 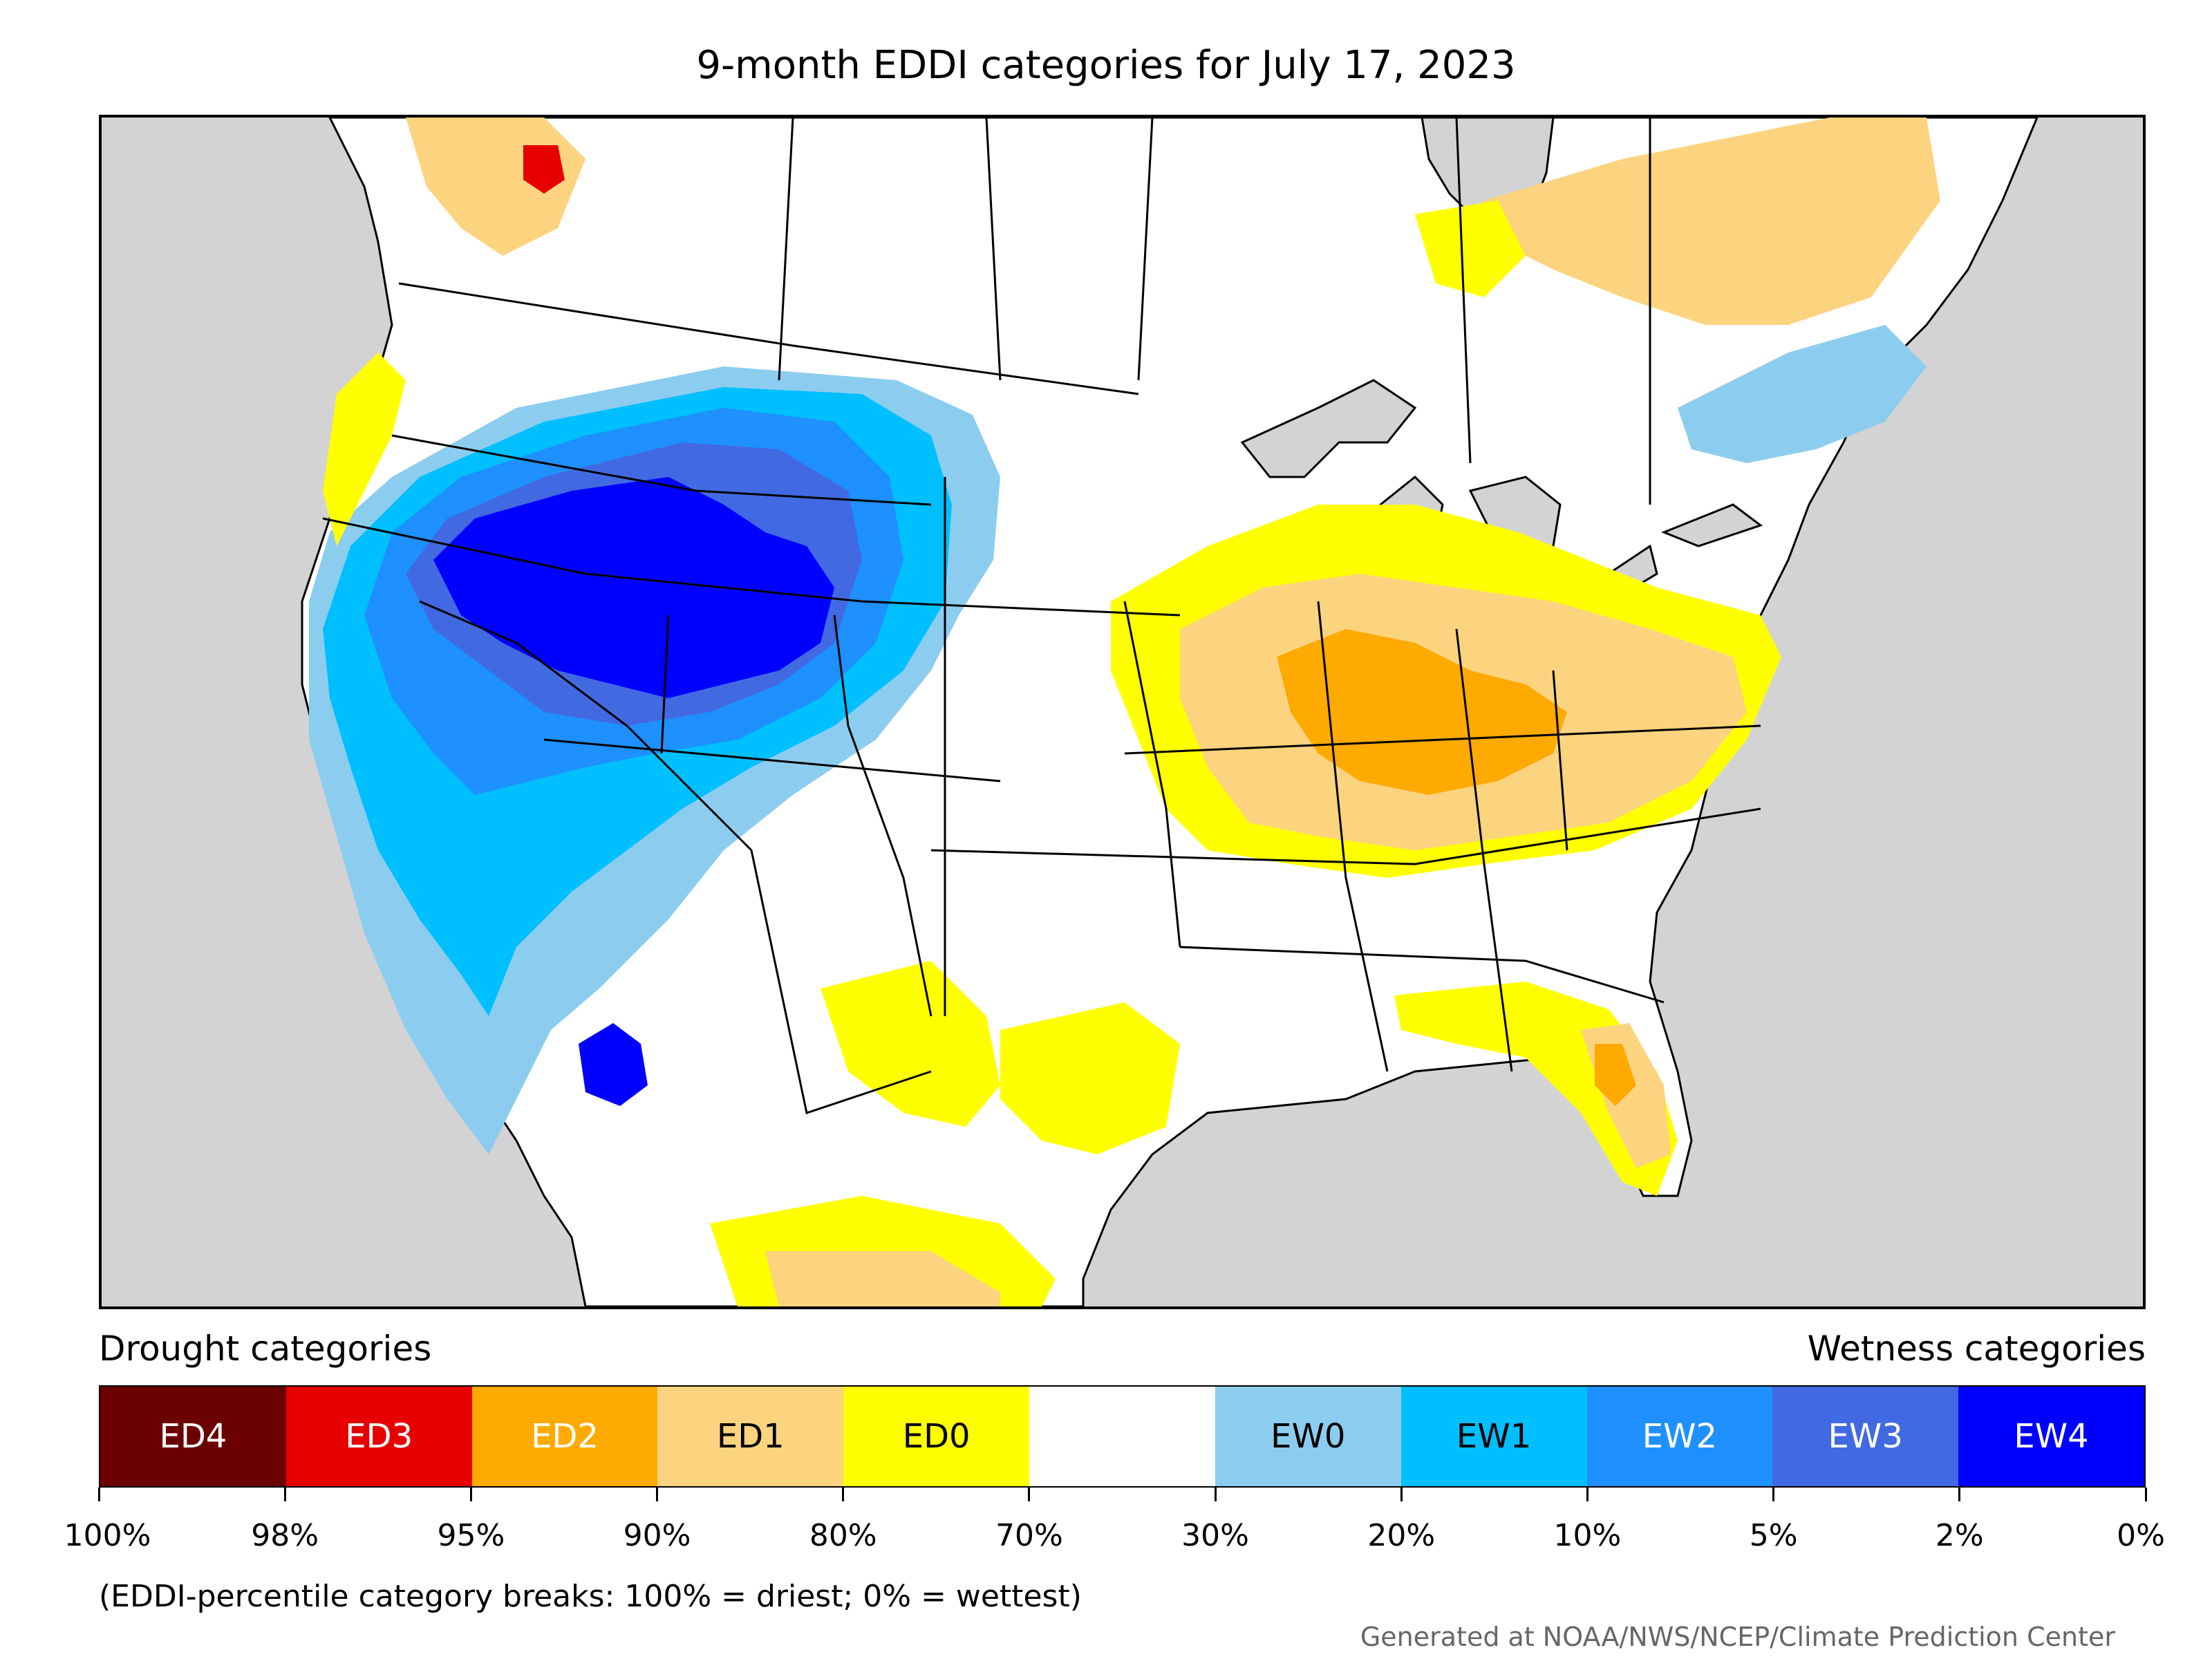 I want to click on ed2-midwest, so click(x=1422, y=712).